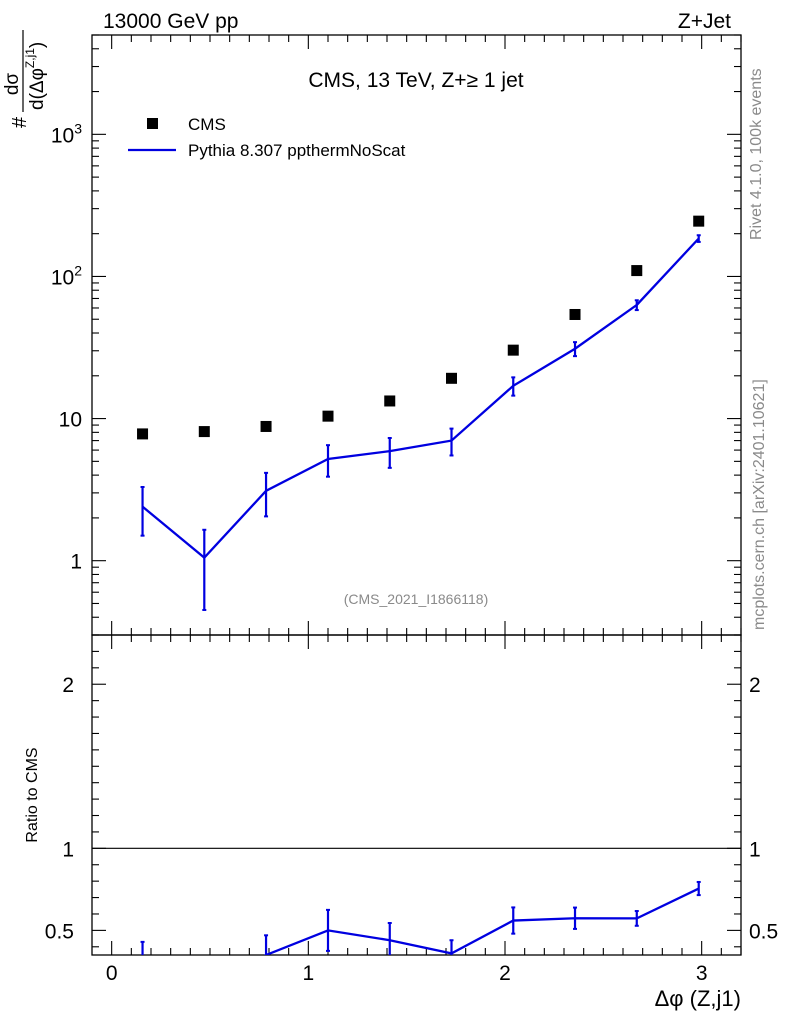  I want to click on x-axis-label: Δφ (Z,j1), so click(698, 998).